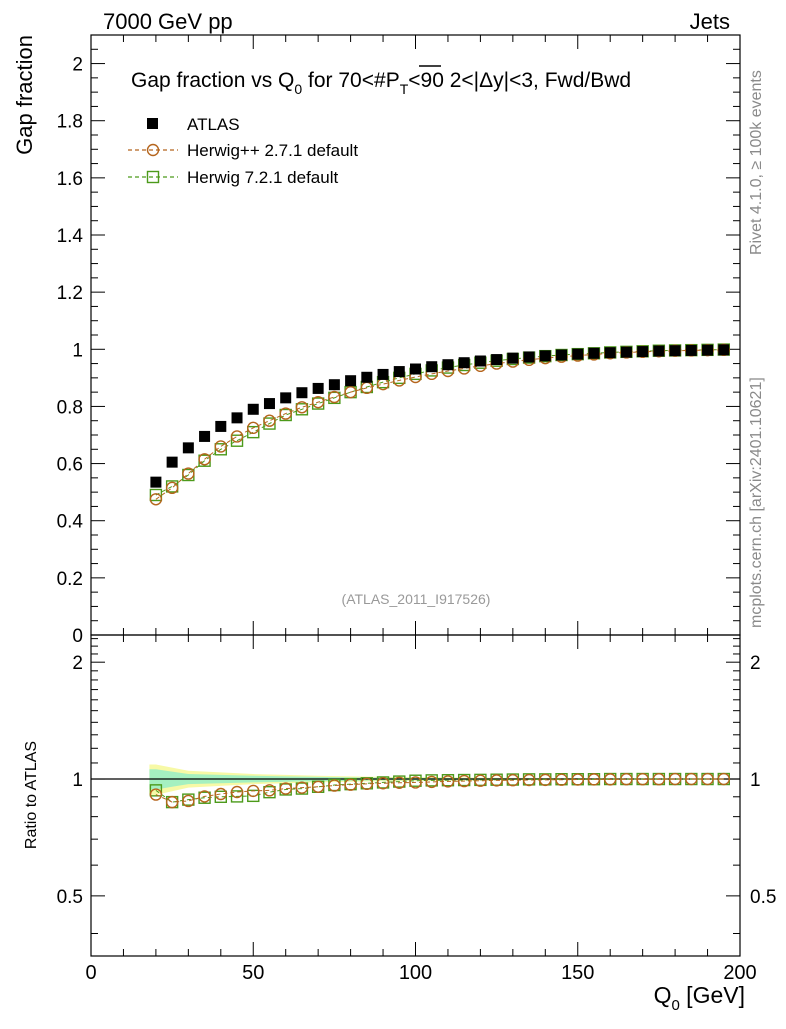 The width and height of the screenshot is (786, 1029). I want to click on title-part-3: <90 2<|Δy|<3, Fwd/Bwd, so click(519, 80).